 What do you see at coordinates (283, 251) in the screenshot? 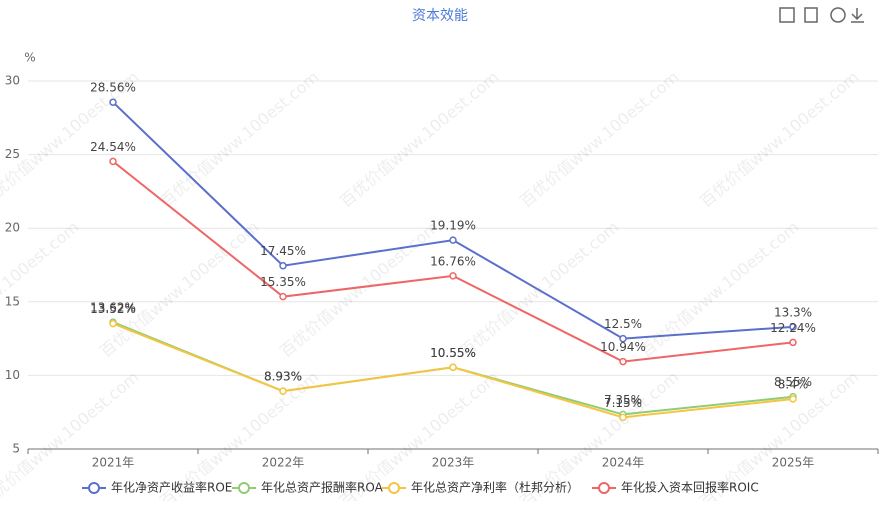
I see `data-label: 17.45%` at bounding box center [283, 251].